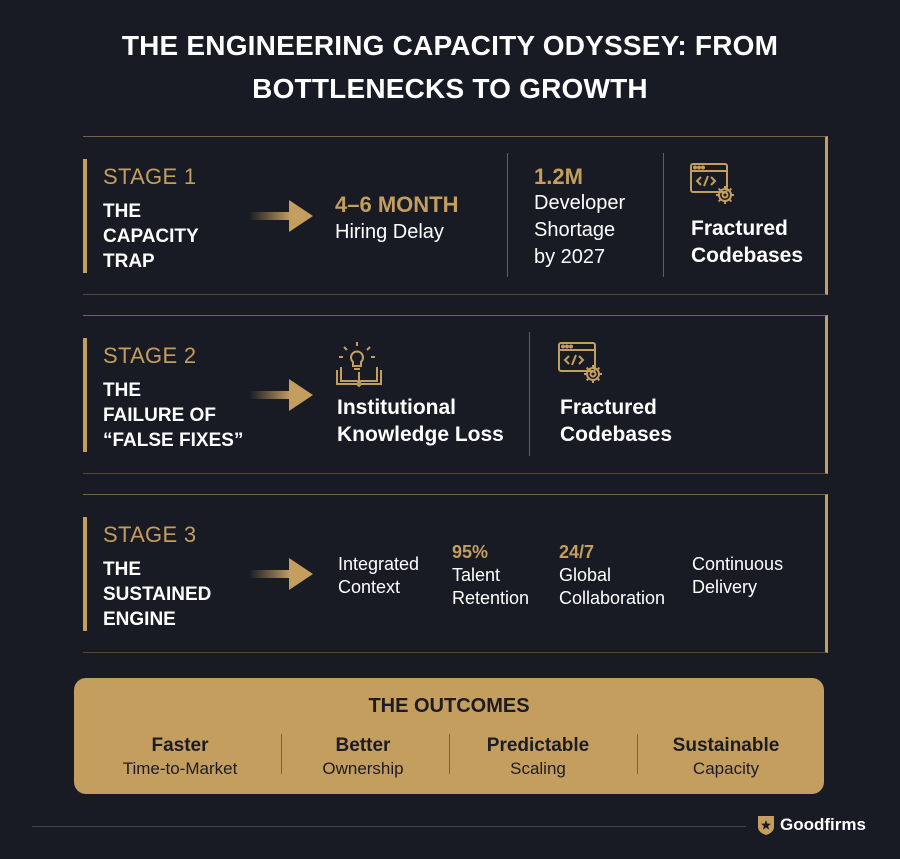 The width and height of the screenshot is (900, 859). Describe the element at coordinates (129, 261) in the screenshot. I see `stage-name-line: TRAP` at that location.